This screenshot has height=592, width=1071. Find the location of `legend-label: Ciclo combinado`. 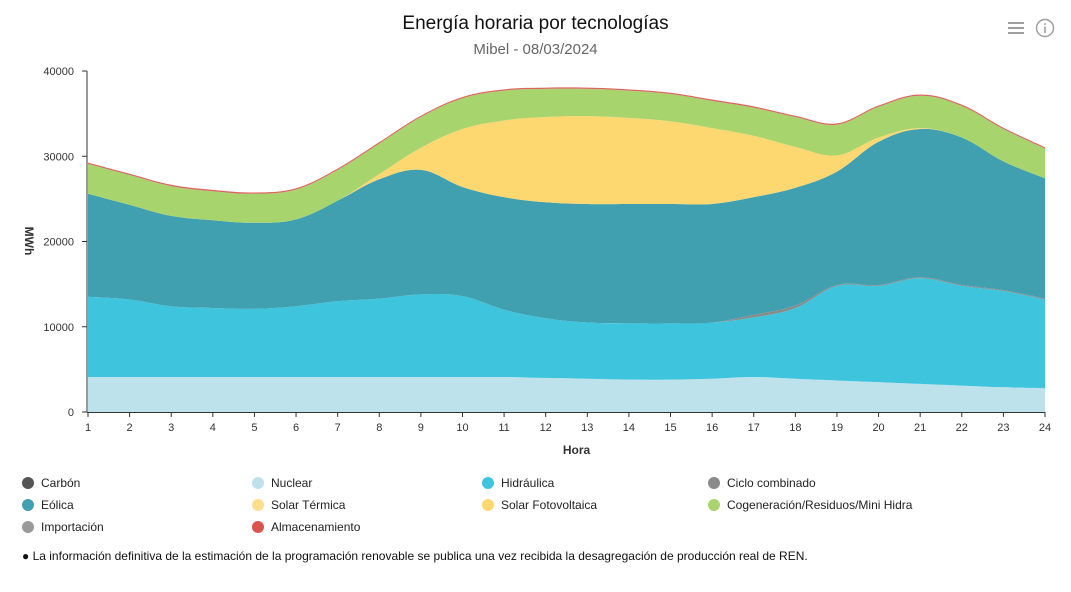

legend-label: Ciclo combinado is located at coordinates (771, 483).